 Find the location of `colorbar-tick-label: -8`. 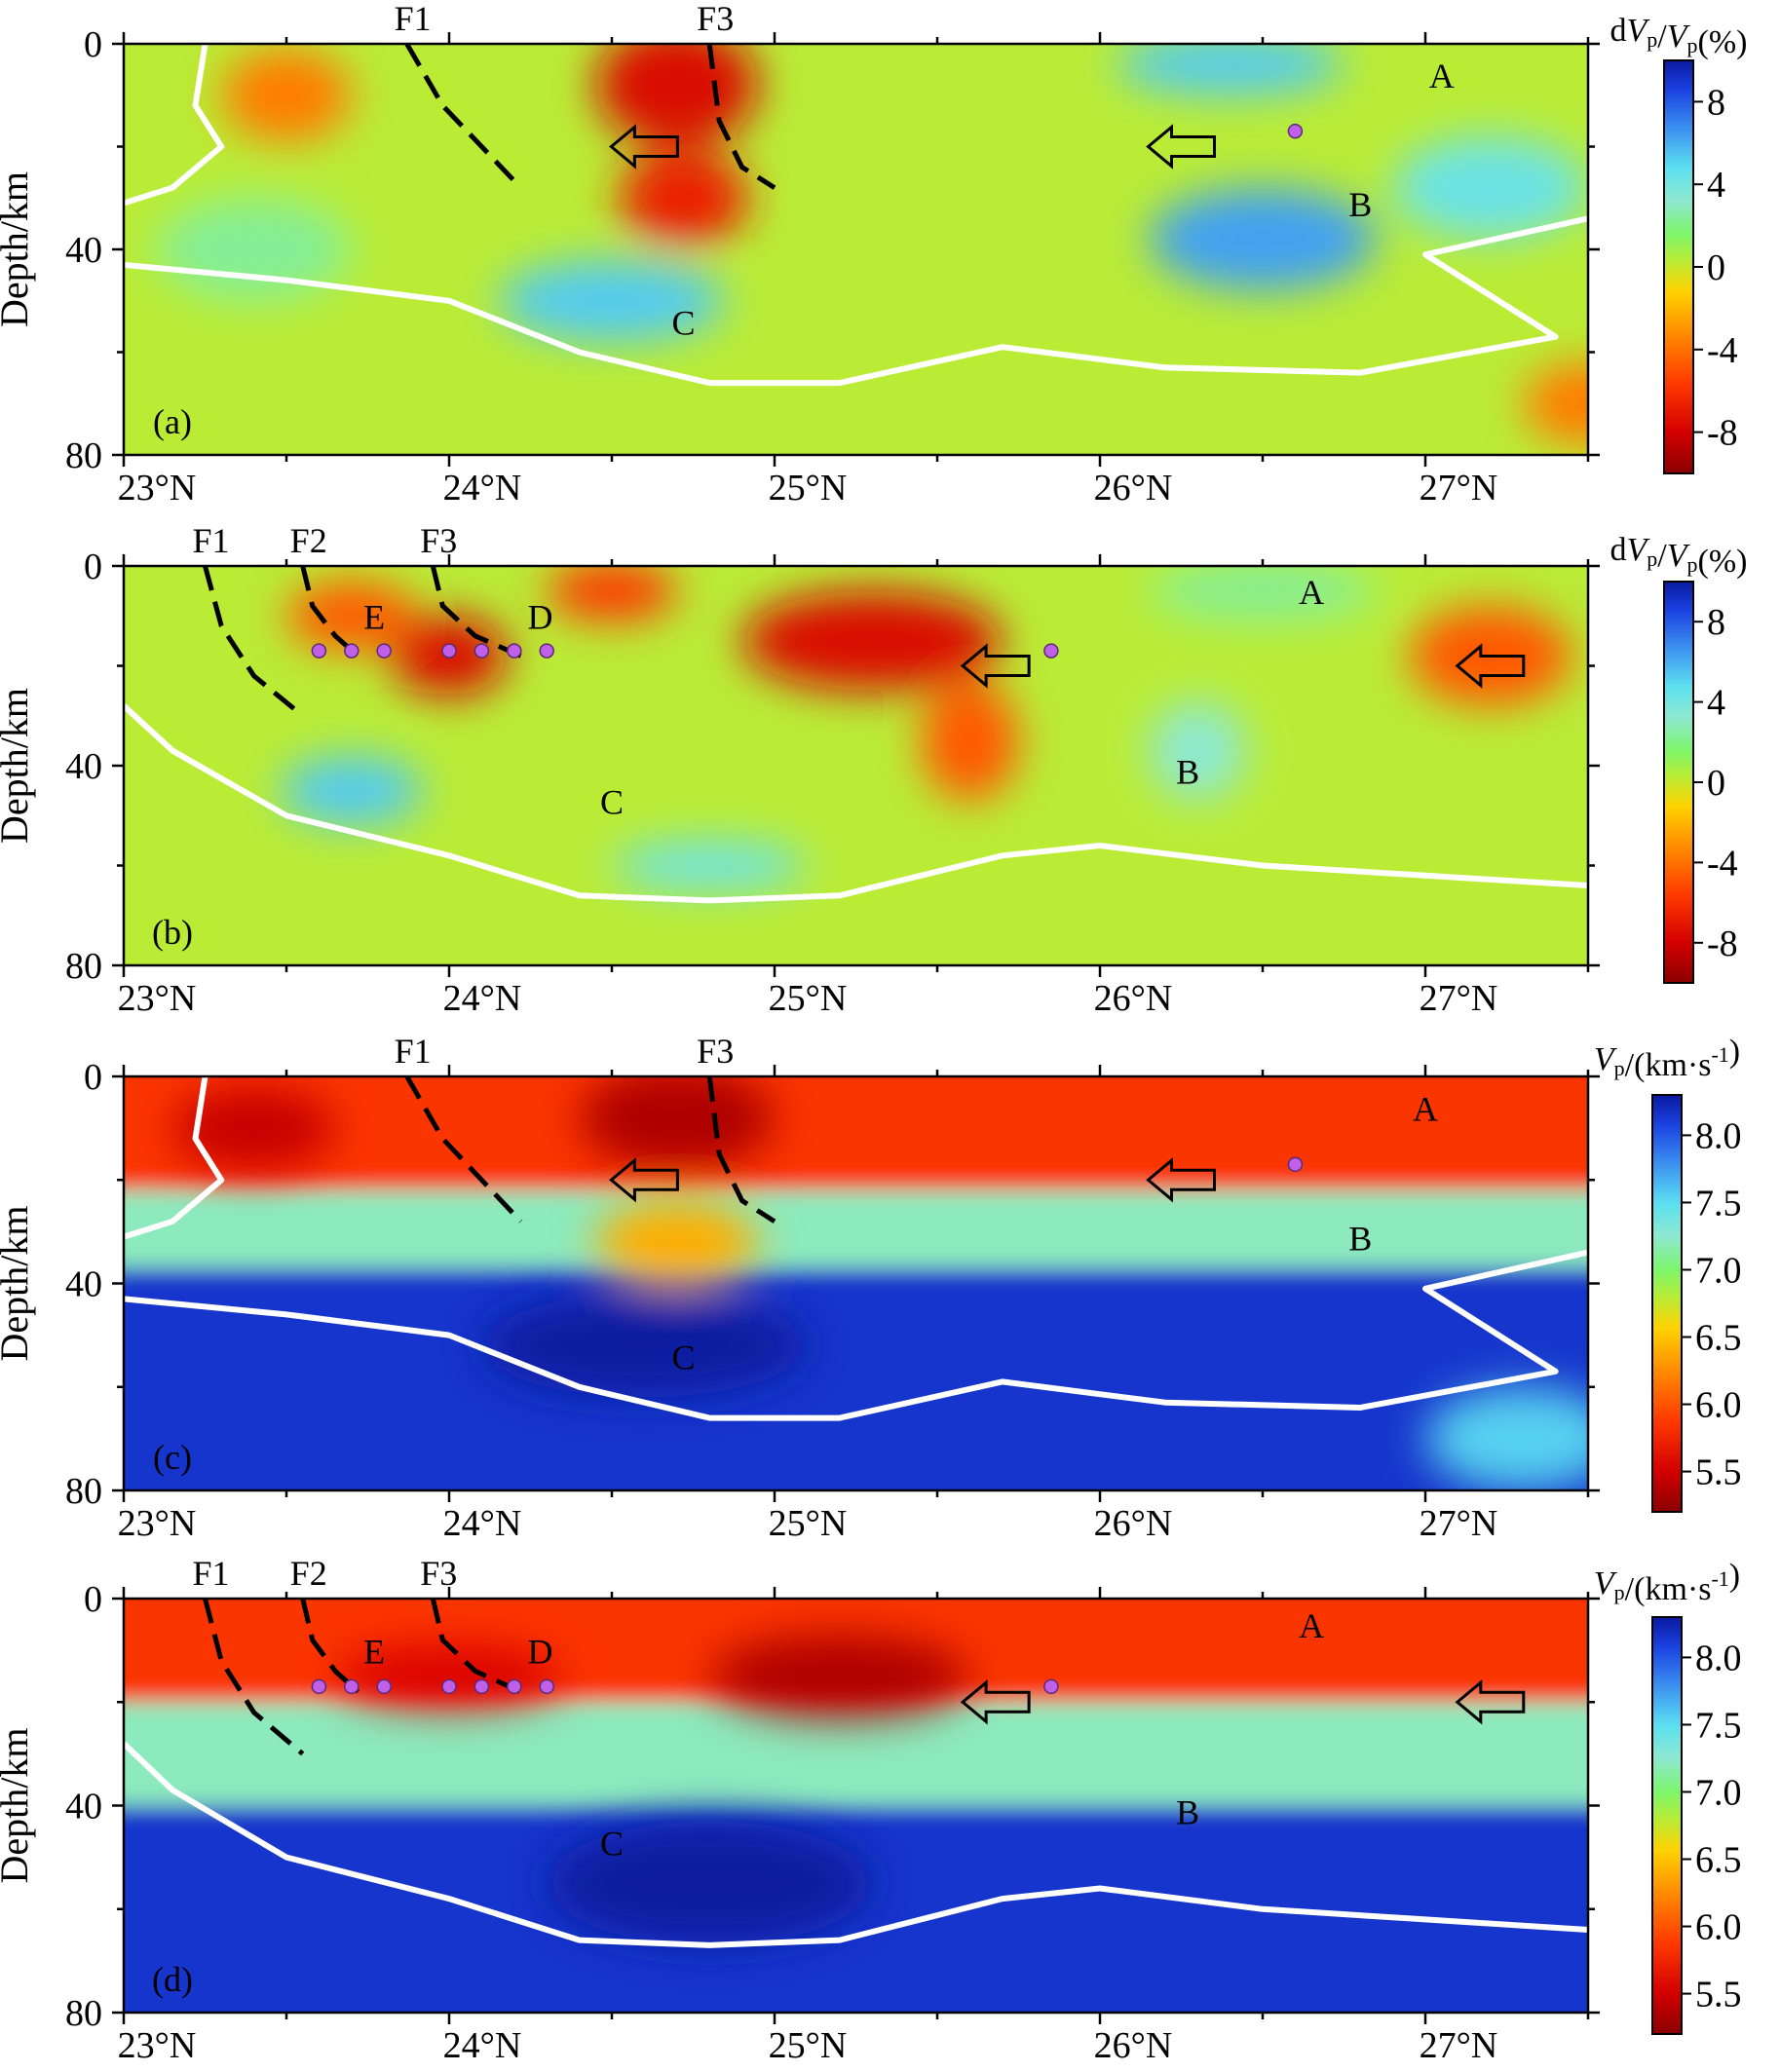

colorbar-tick-label: -8 is located at coordinates (1722, 434).